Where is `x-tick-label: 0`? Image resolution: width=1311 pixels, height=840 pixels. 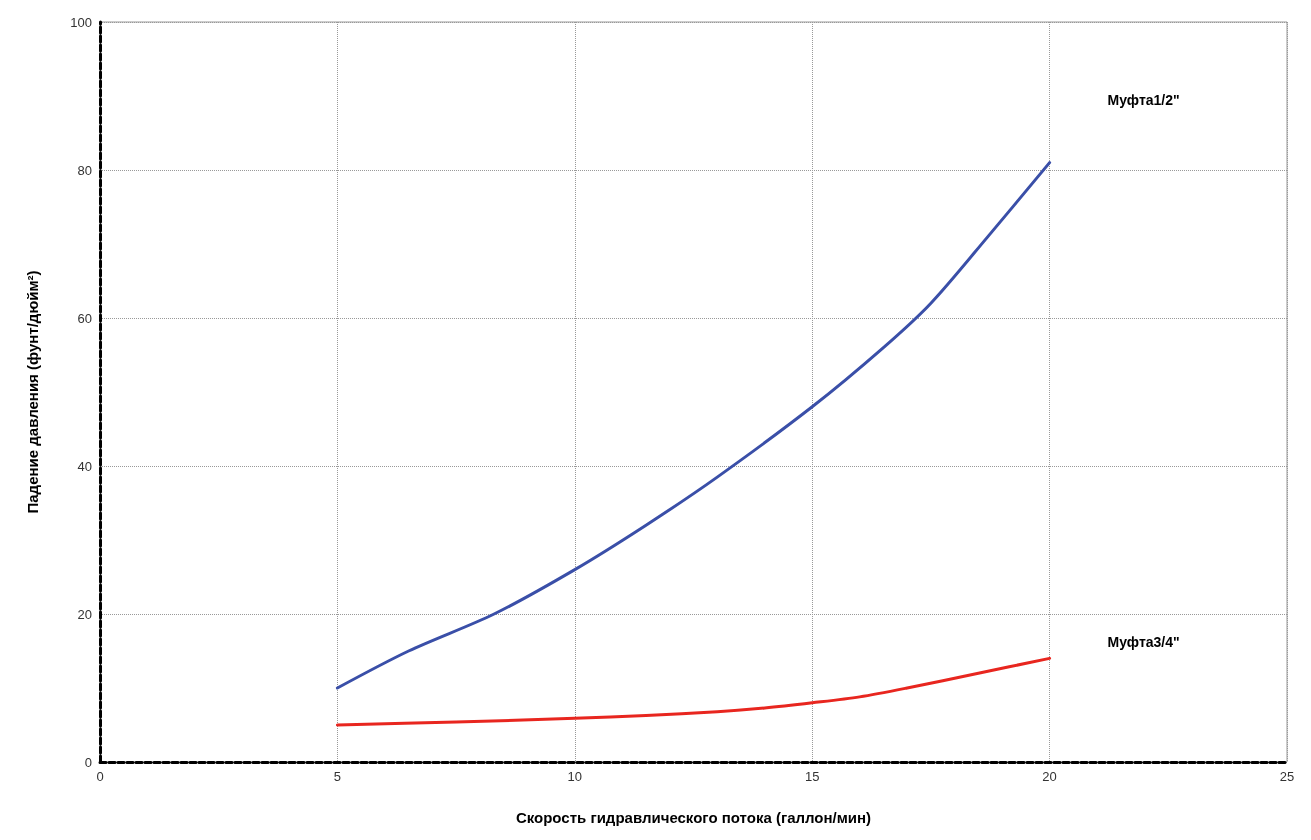
x-tick-label: 0 is located at coordinates (100, 776).